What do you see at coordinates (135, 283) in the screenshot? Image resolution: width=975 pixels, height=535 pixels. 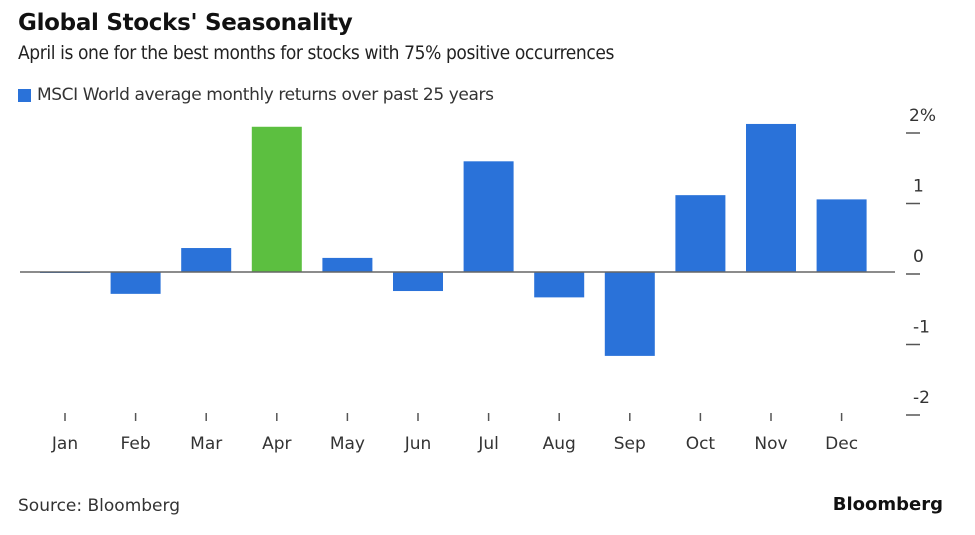 I see `bar-feb` at bounding box center [135, 283].